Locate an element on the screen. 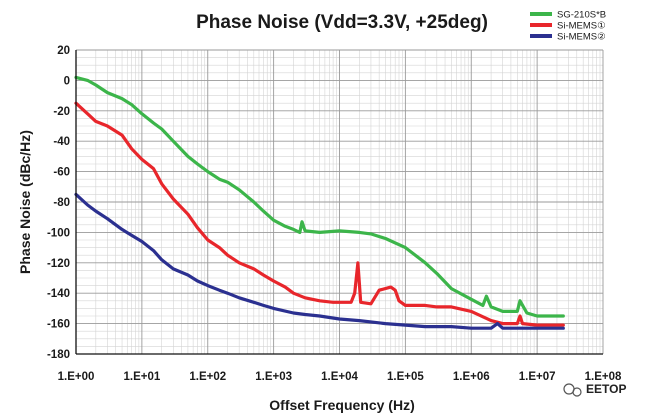 The width and height of the screenshot is (650, 416). x-tick-label: 1.E+07 is located at coordinates (537, 377).